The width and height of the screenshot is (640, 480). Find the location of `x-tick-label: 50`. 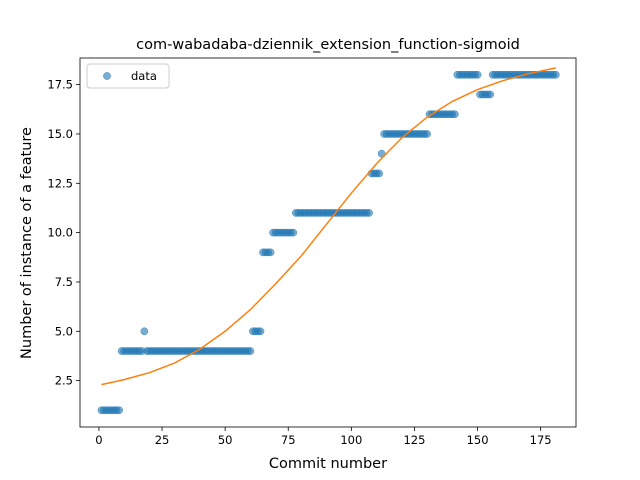

x-tick-label: 50 is located at coordinates (225, 440).